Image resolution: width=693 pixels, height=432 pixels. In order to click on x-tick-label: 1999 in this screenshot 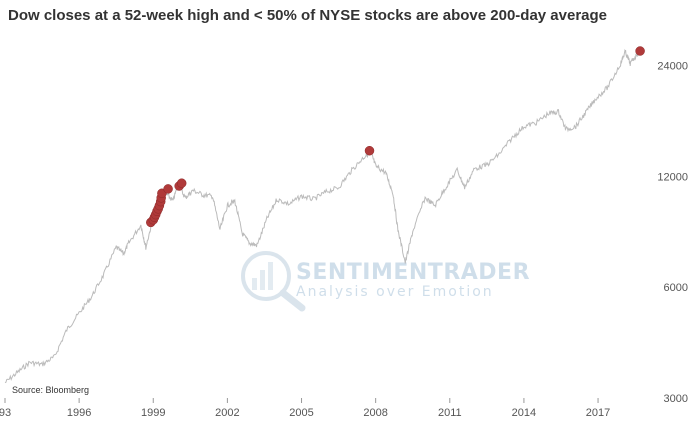, I will do `click(153, 413)`.